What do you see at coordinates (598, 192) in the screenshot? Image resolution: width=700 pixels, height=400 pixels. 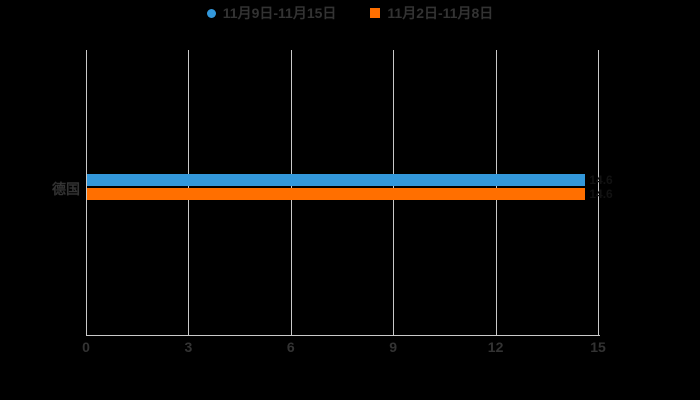 I see `gridline` at bounding box center [598, 192].